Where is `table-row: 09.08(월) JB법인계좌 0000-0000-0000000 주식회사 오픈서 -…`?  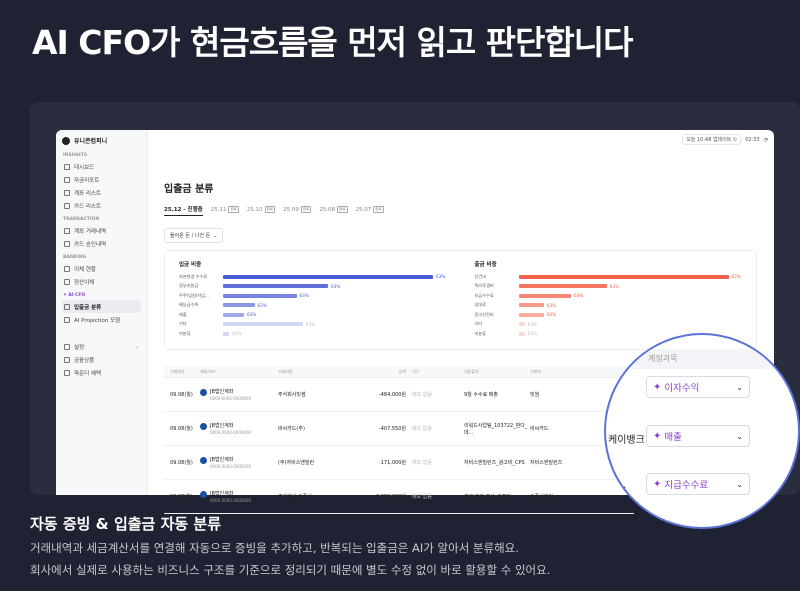
table-row: 09.08(월) JB법인계좌 0000-0000-0000000 주식회사 오픈서 -… is located at coordinates (399, 497).